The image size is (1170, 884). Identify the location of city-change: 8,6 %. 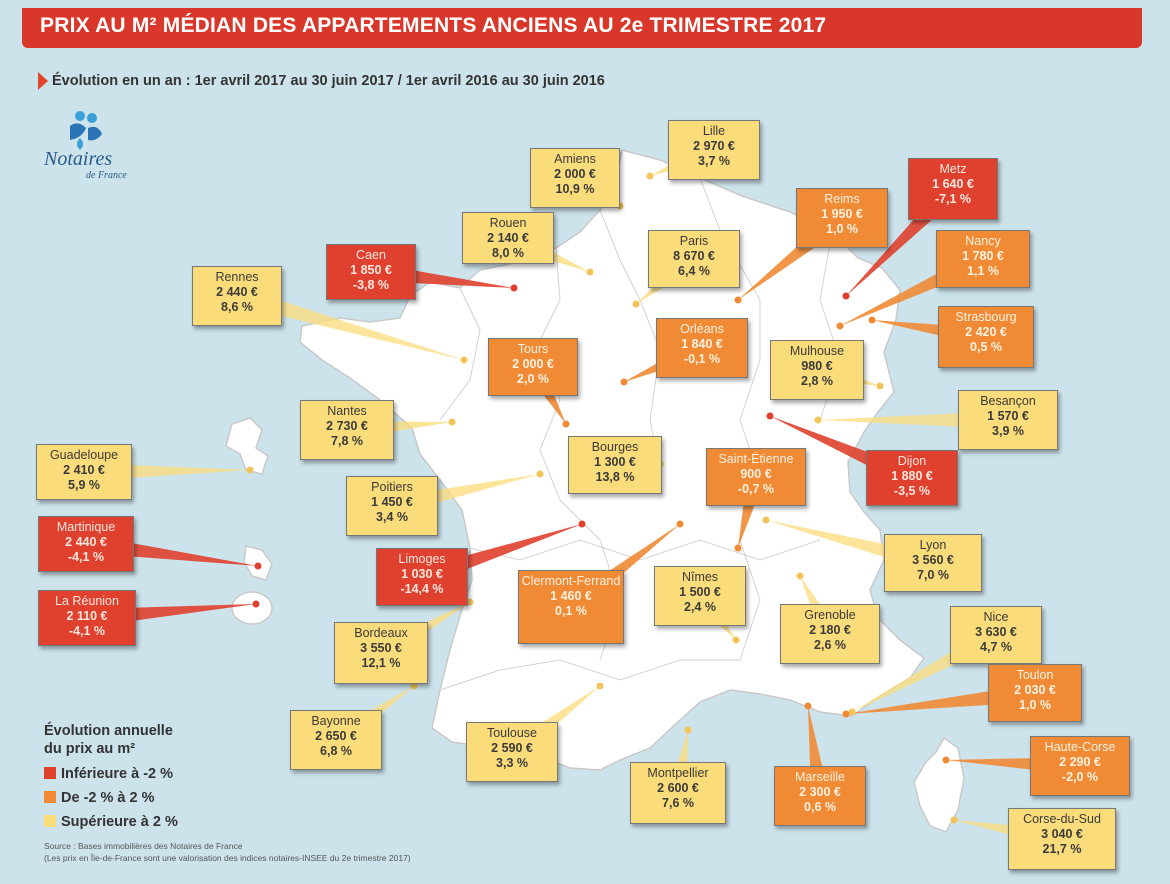
(237, 307).